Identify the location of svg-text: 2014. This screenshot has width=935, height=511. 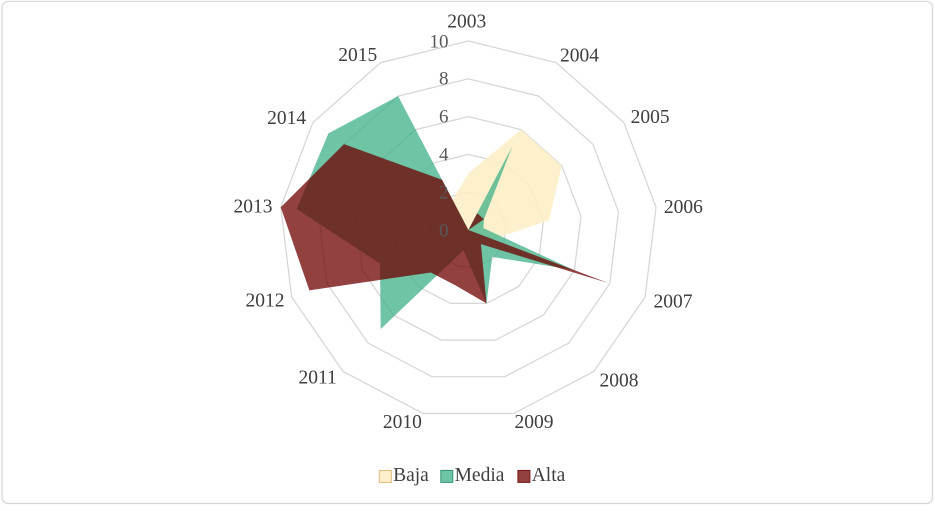
(286, 118).